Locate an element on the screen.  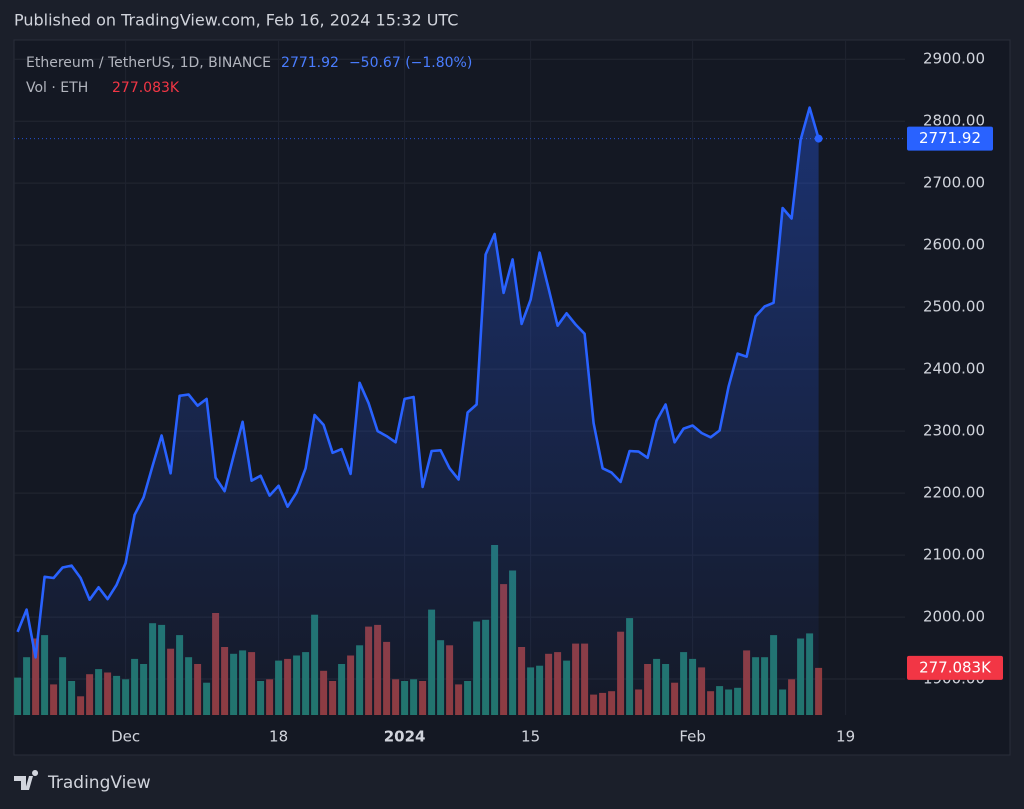
x-tick-label: Feb is located at coordinates (692, 737).